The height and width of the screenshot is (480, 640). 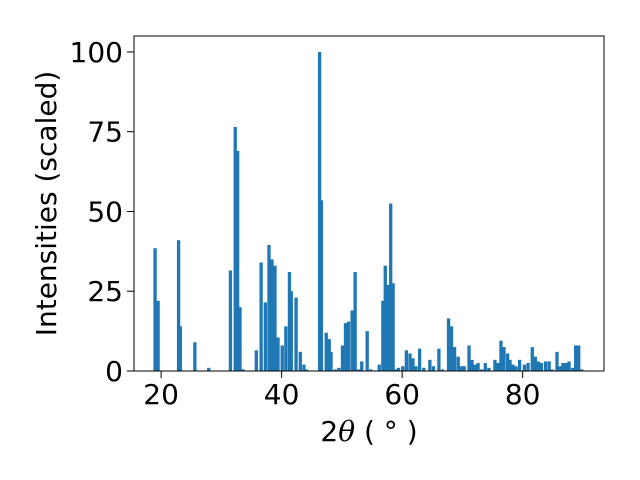 I want to click on y-tick-label: 75, so click(x=105, y=132).